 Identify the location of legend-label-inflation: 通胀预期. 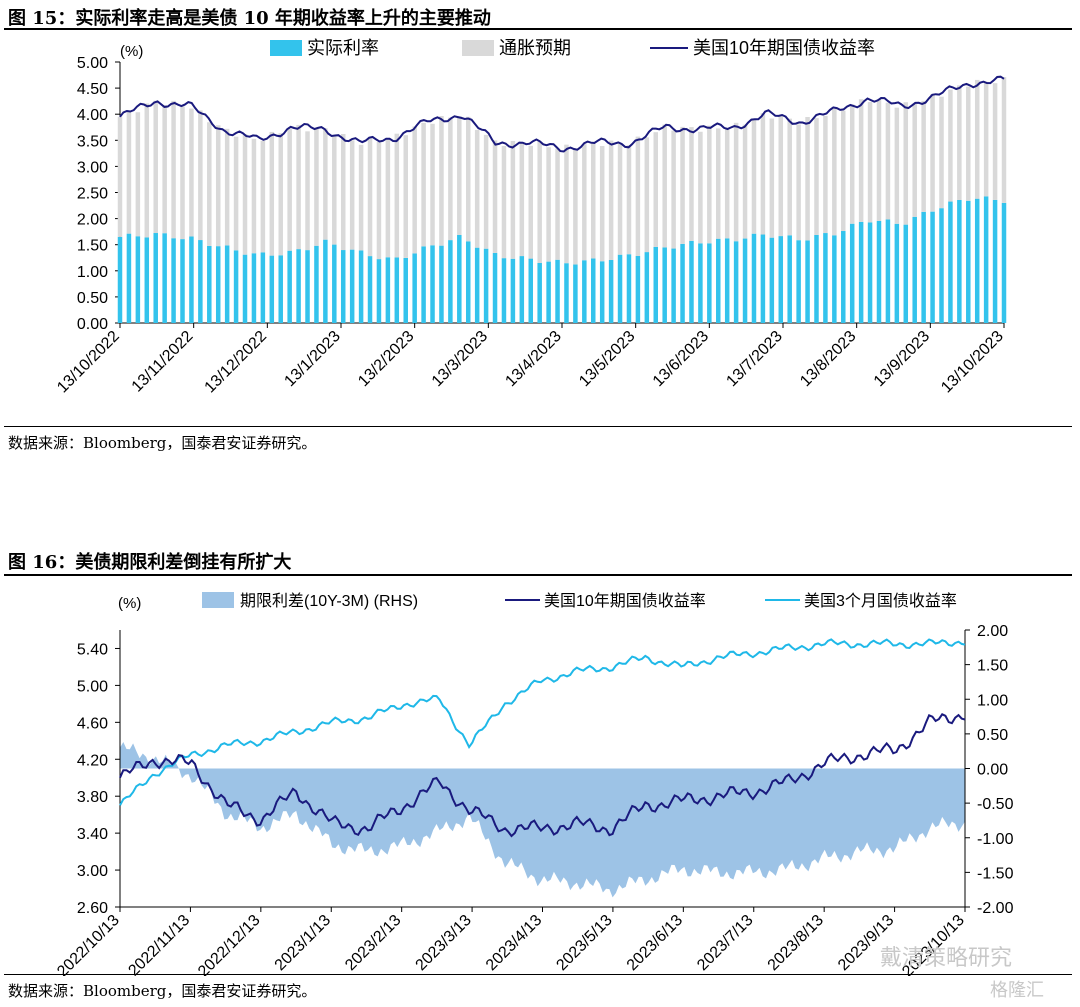
(535, 48).